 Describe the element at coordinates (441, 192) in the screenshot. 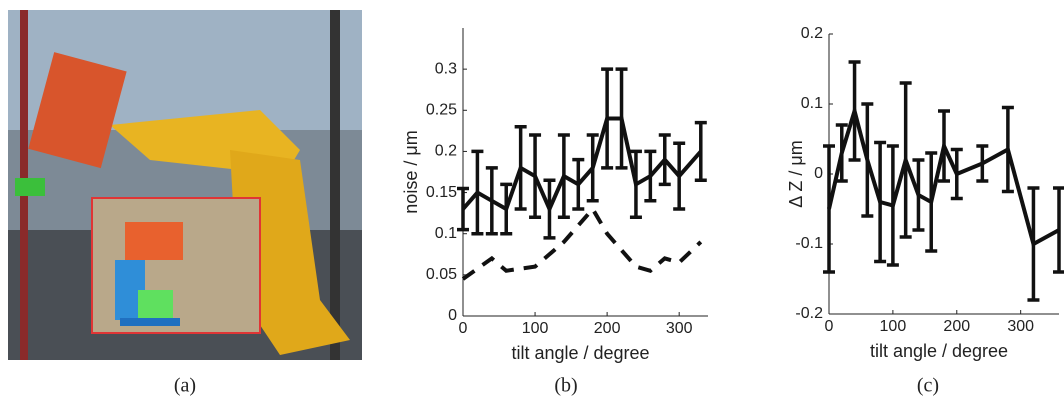

I see `y-tick-label: 0.15` at that location.